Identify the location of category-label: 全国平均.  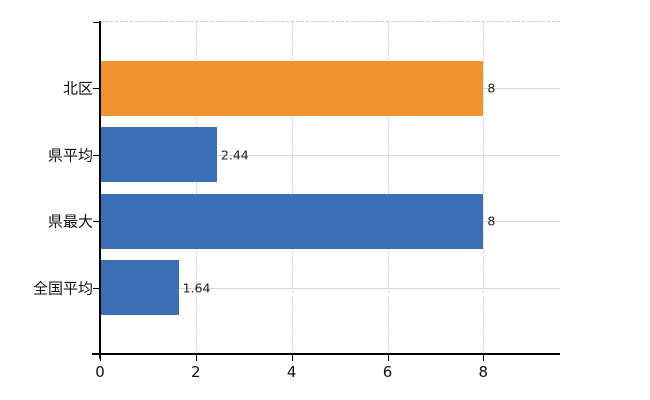
(62, 288).